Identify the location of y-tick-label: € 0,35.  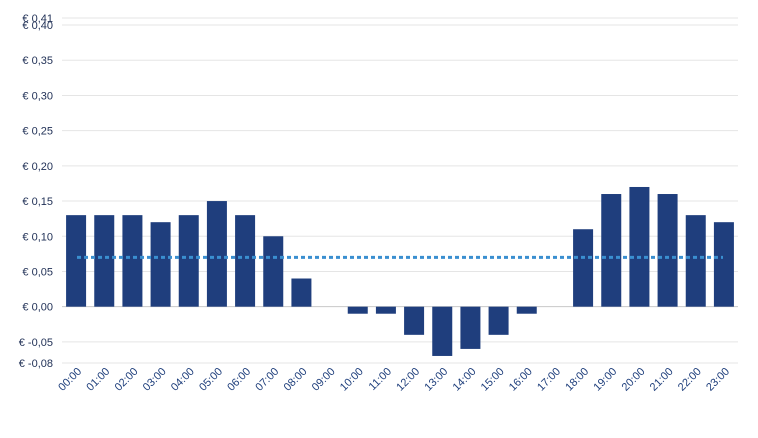
(37, 61).